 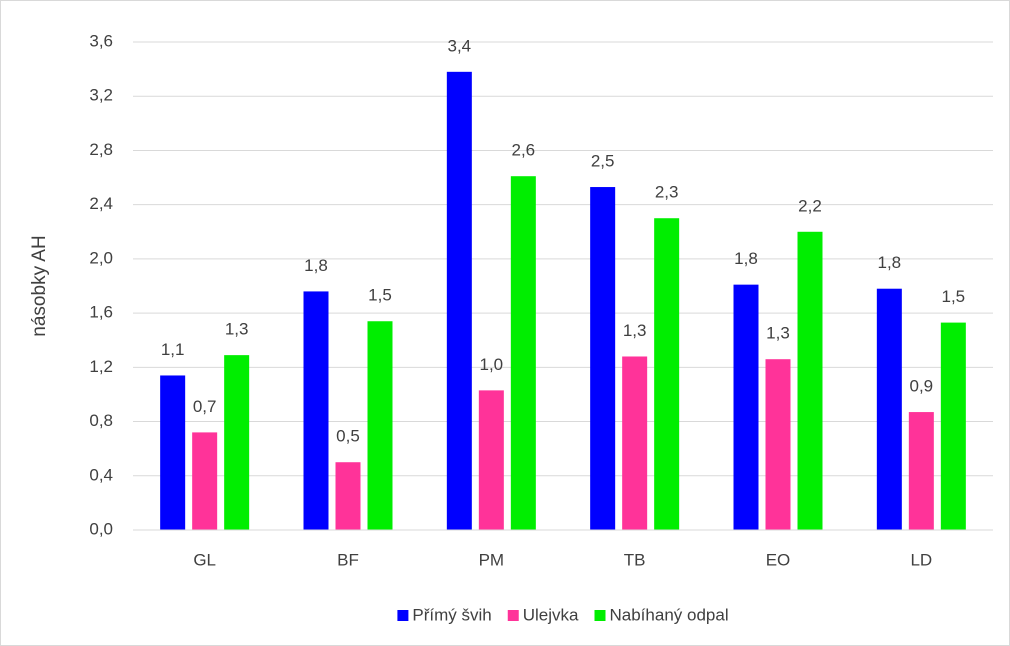 I want to click on y-tick-label: 2,4, so click(x=101, y=203).